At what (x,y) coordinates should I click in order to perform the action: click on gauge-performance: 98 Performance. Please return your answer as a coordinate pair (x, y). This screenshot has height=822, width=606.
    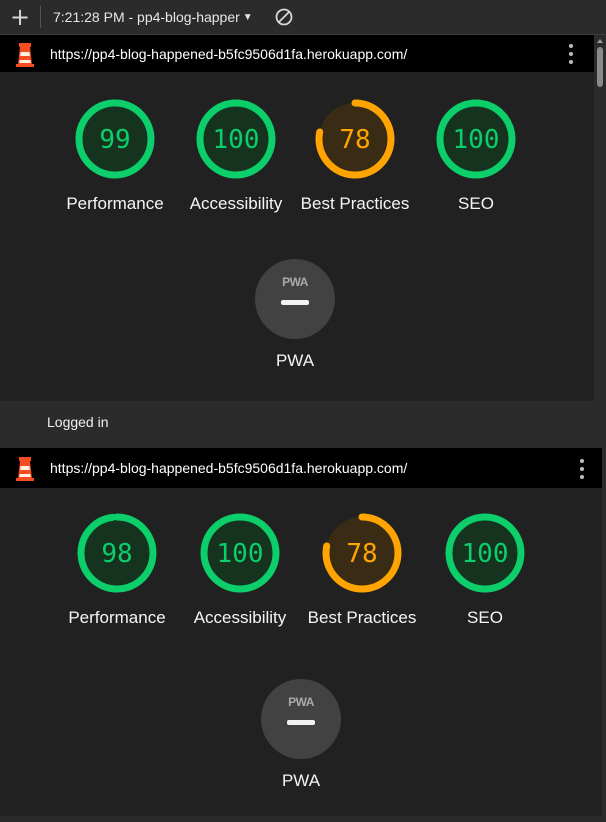
    Looking at the image, I should click on (117, 570).